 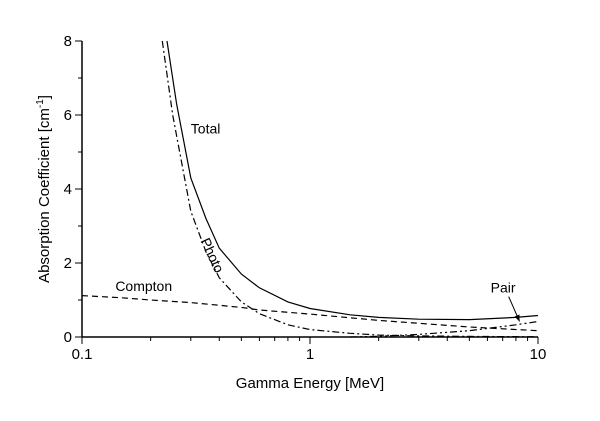 What do you see at coordinates (68, 41) in the screenshot?
I see `y-tick-label: 8` at bounding box center [68, 41].